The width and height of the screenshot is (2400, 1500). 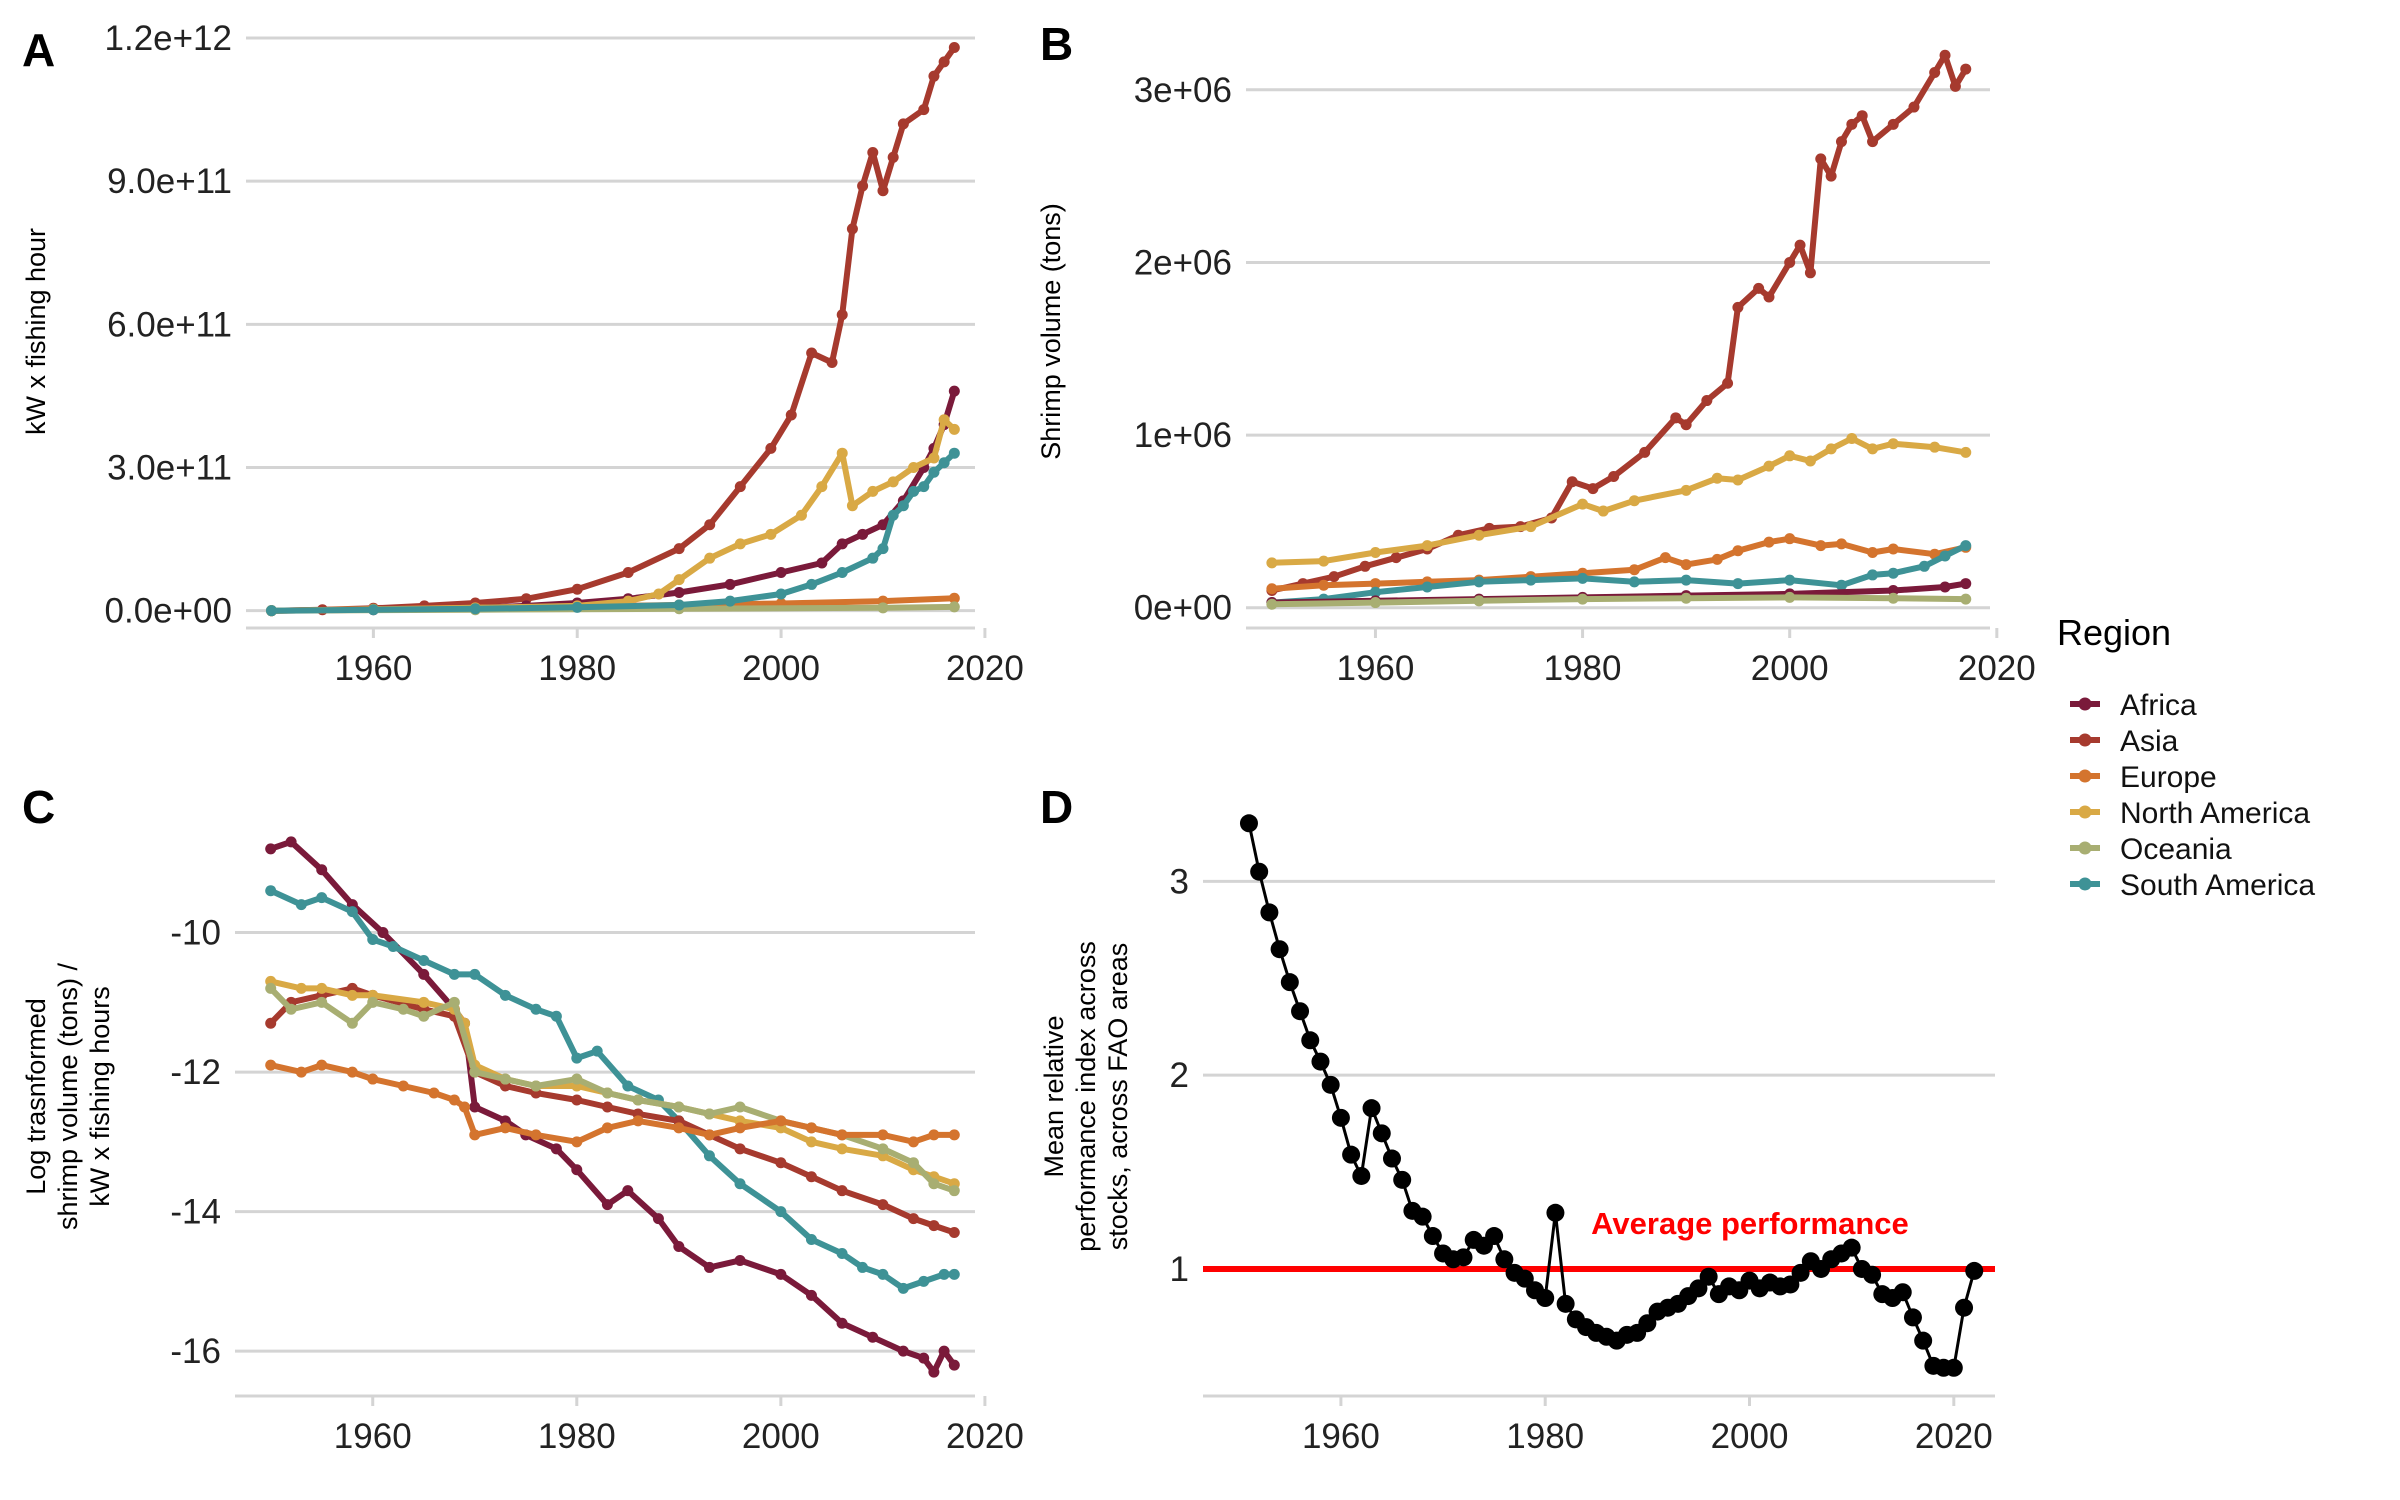 I want to click on series-index, so click(x=1611, y=1095).